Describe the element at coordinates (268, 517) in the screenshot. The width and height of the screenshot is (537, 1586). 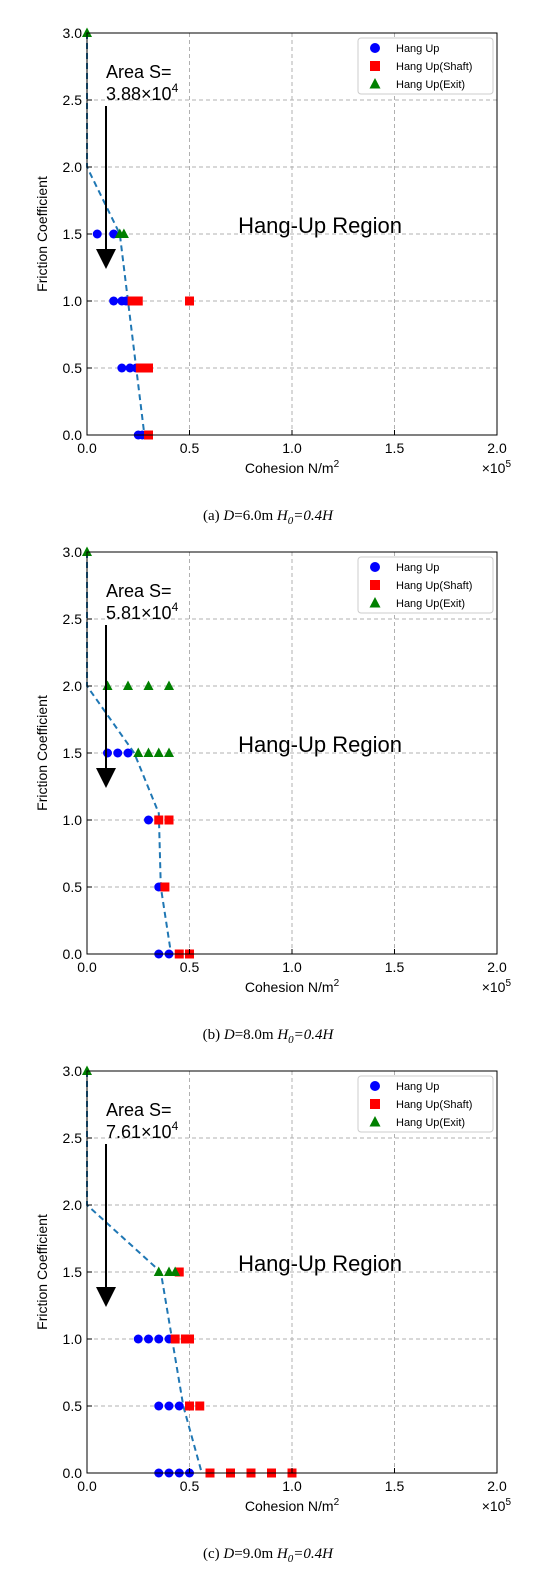
I see `panel-caption: (a) D=6.0m H0=0.4H` at that location.